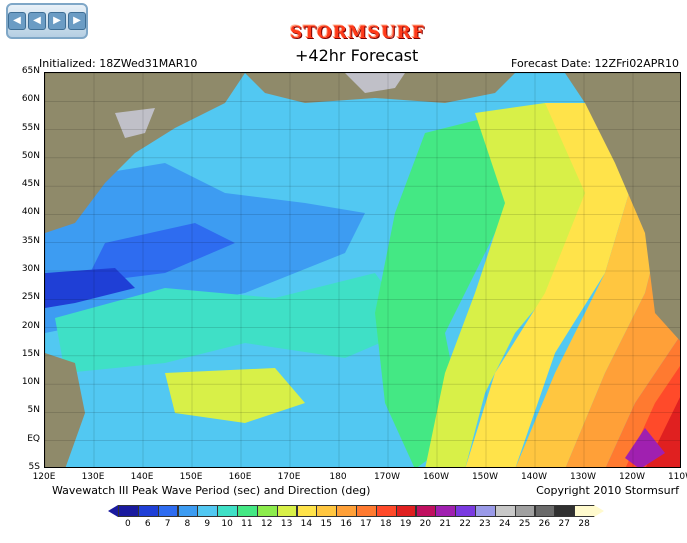  I want to click on longitude-label: 130E, so click(93, 477).